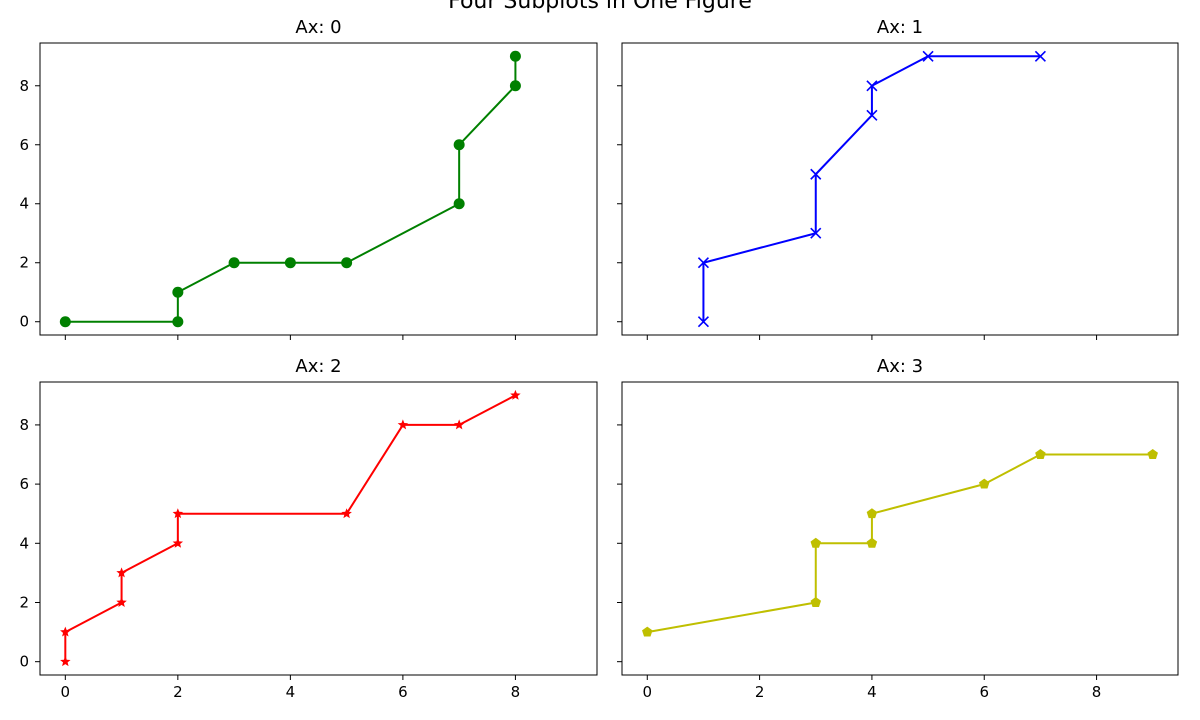 The image size is (1200, 720). Describe the element at coordinates (900, 366) in the screenshot. I see `subplot-title: Ax: 3` at that location.